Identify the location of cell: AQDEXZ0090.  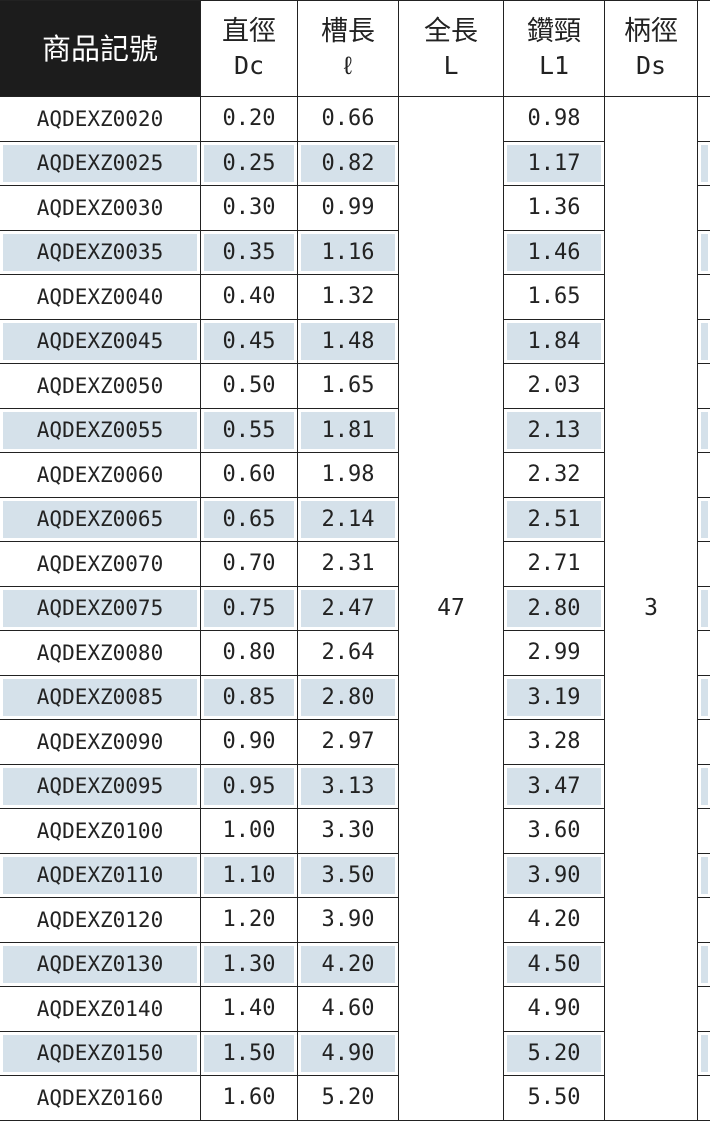
(100, 742).